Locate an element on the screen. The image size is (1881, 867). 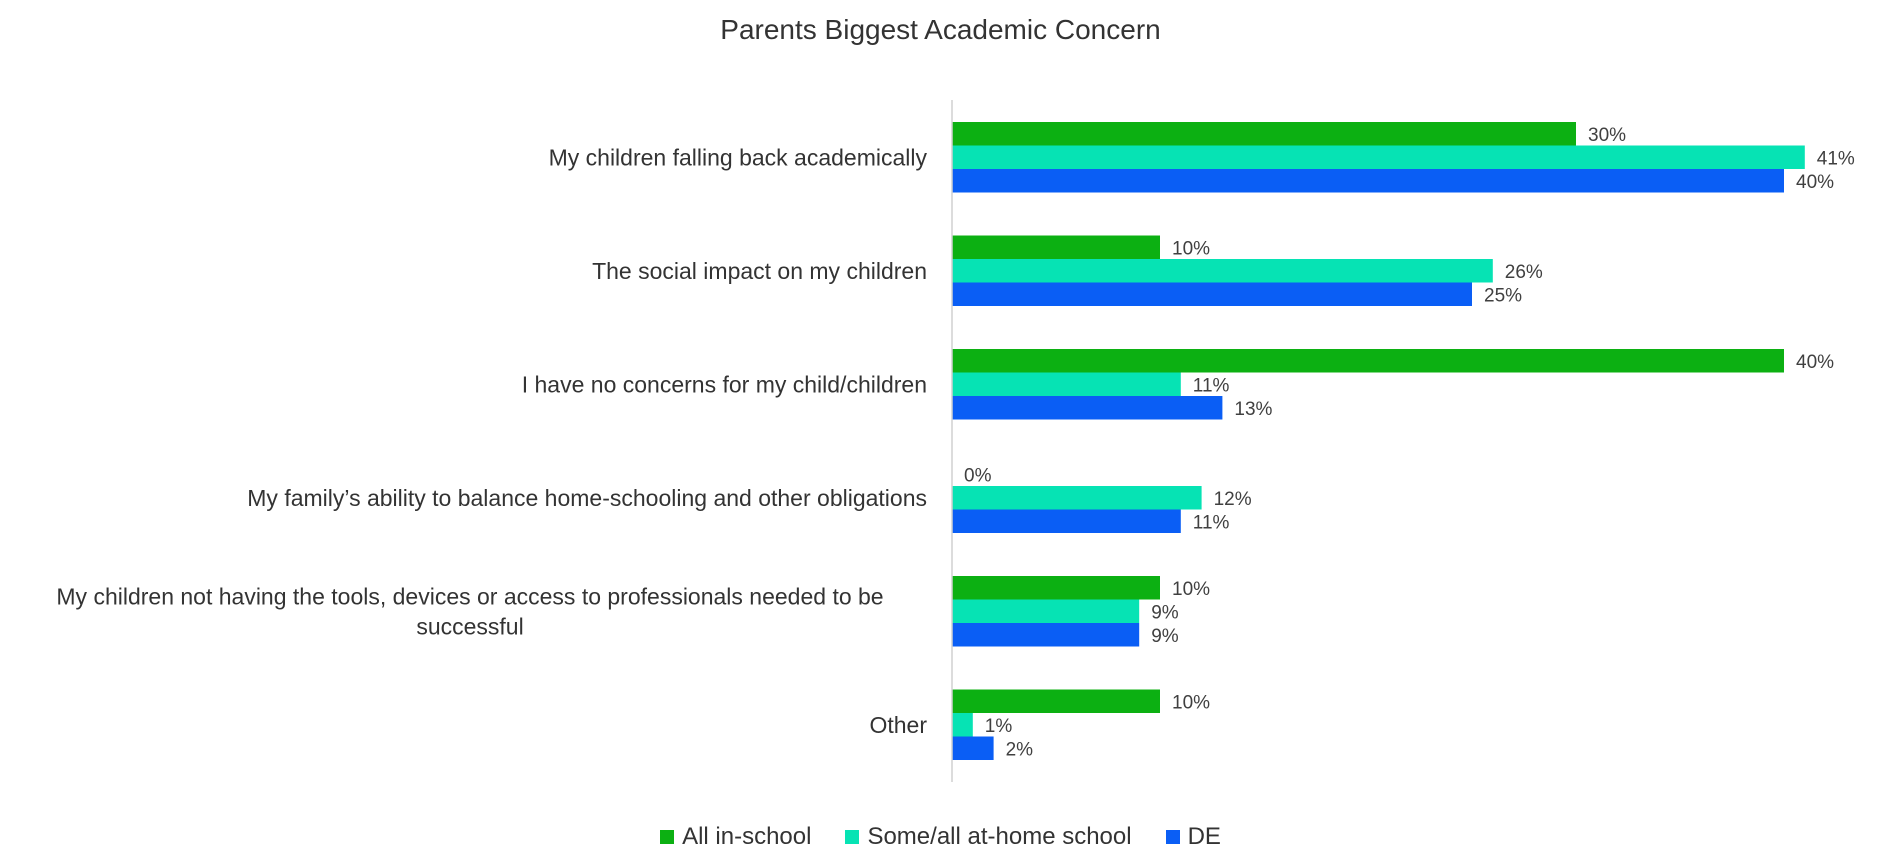
value-label-category-4-series-2: 12% is located at coordinates (1233, 499).